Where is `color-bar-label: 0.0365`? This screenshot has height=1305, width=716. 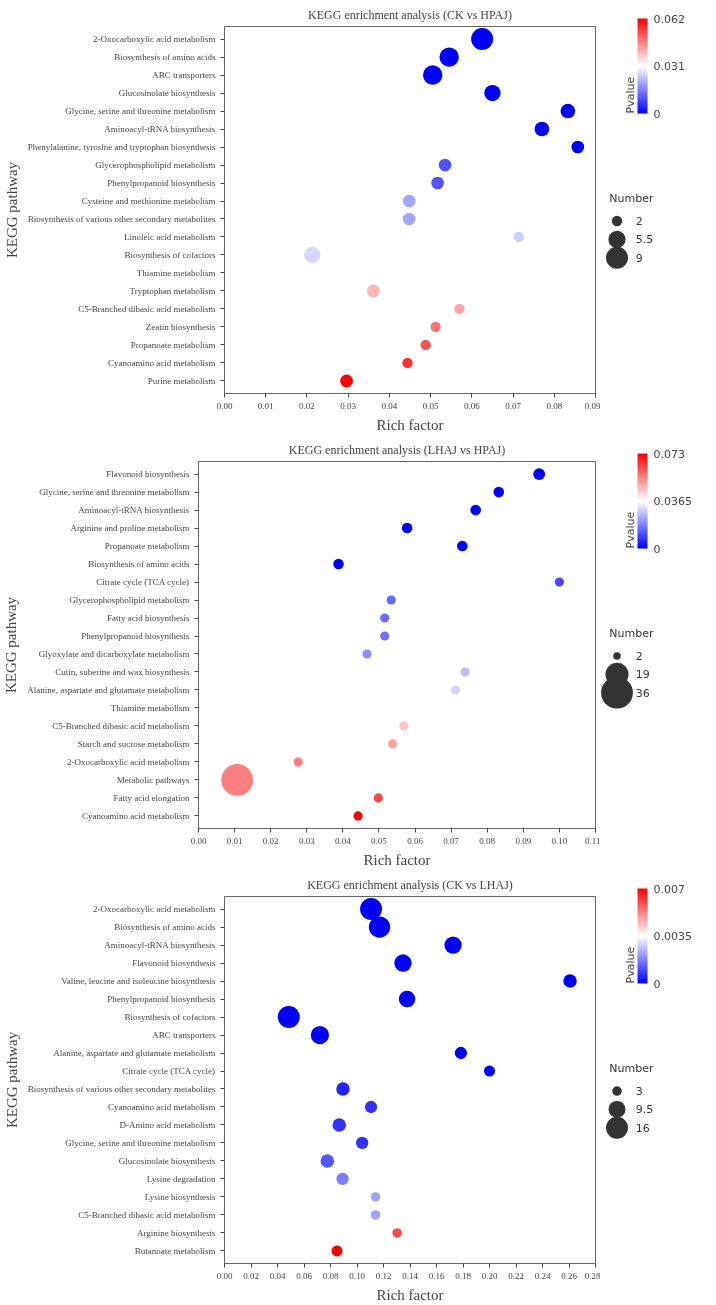
color-bar-label: 0.0365 is located at coordinates (672, 501).